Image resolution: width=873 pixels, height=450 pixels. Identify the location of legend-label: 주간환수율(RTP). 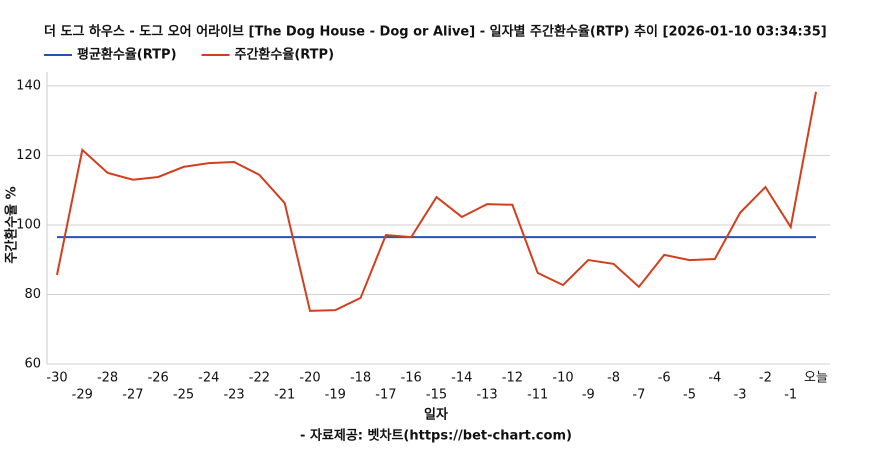
(285, 55).